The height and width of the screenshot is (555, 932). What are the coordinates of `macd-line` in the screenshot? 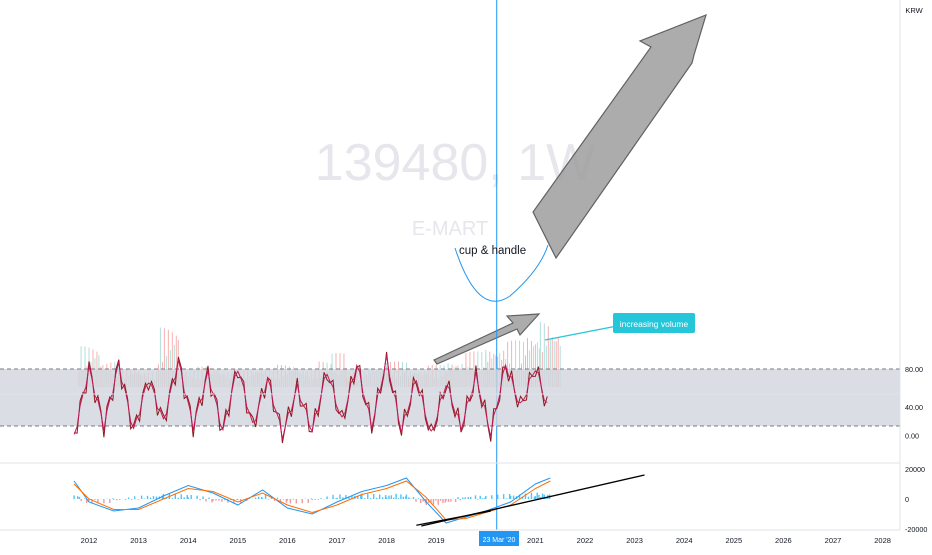 It's located at (312, 500).